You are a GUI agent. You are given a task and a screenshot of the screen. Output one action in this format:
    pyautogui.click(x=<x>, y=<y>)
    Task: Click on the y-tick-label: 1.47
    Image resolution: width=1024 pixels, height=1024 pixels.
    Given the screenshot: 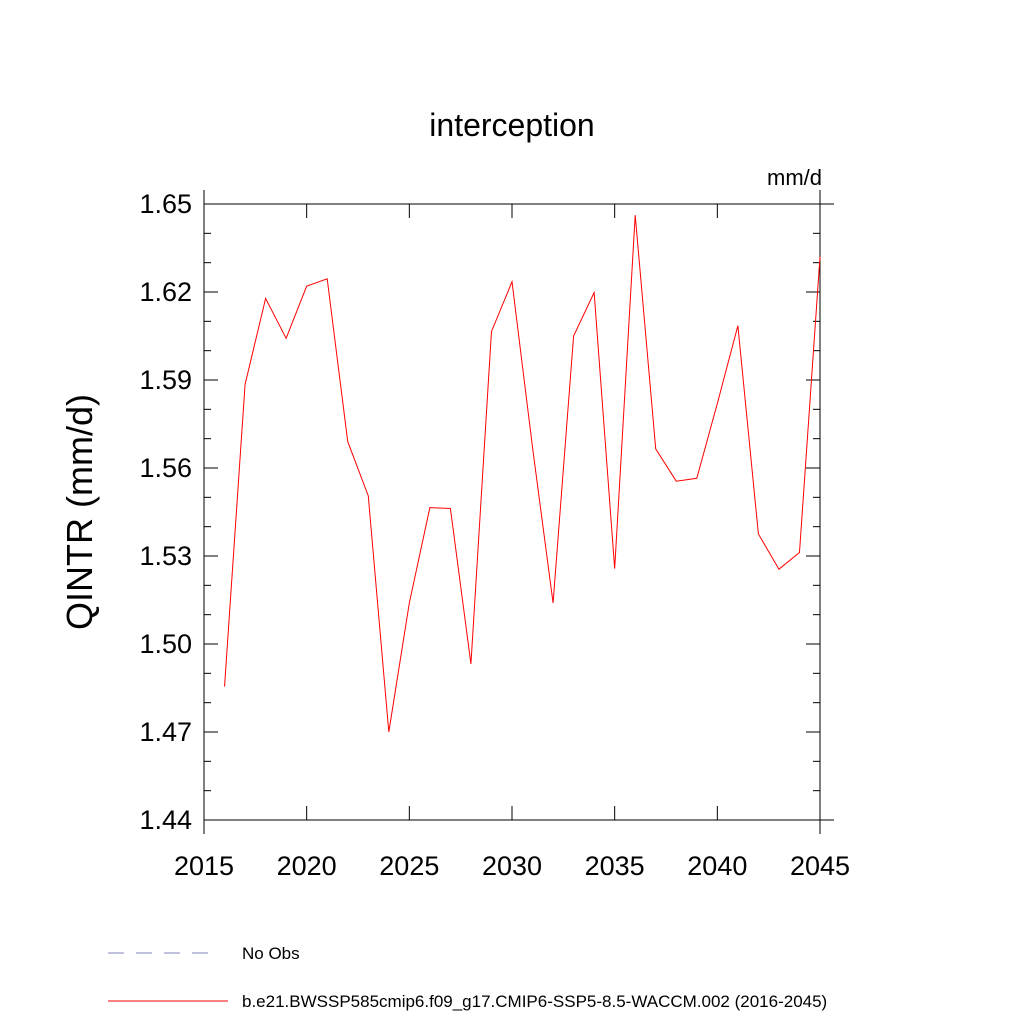 What is the action you would take?
    pyautogui.click(x=165, y=732)
    